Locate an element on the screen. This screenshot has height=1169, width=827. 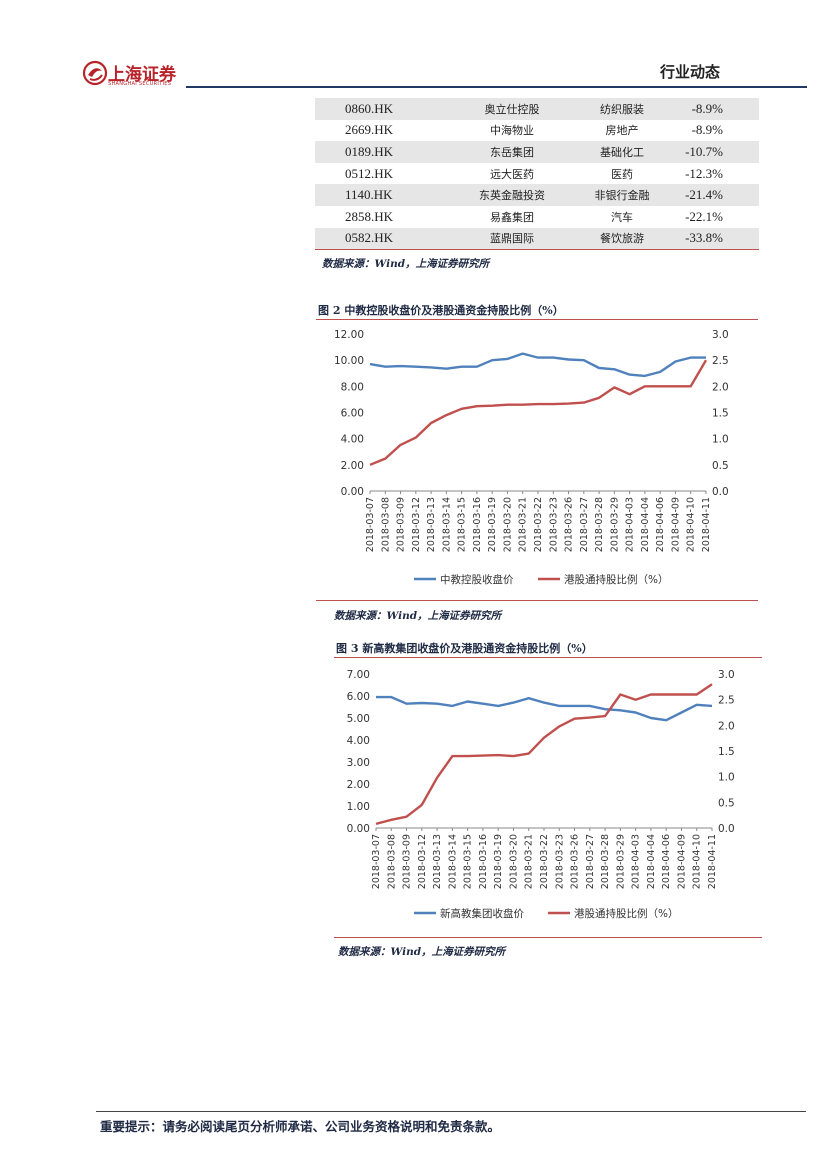
header-divider is located at coordinates (496, 87).